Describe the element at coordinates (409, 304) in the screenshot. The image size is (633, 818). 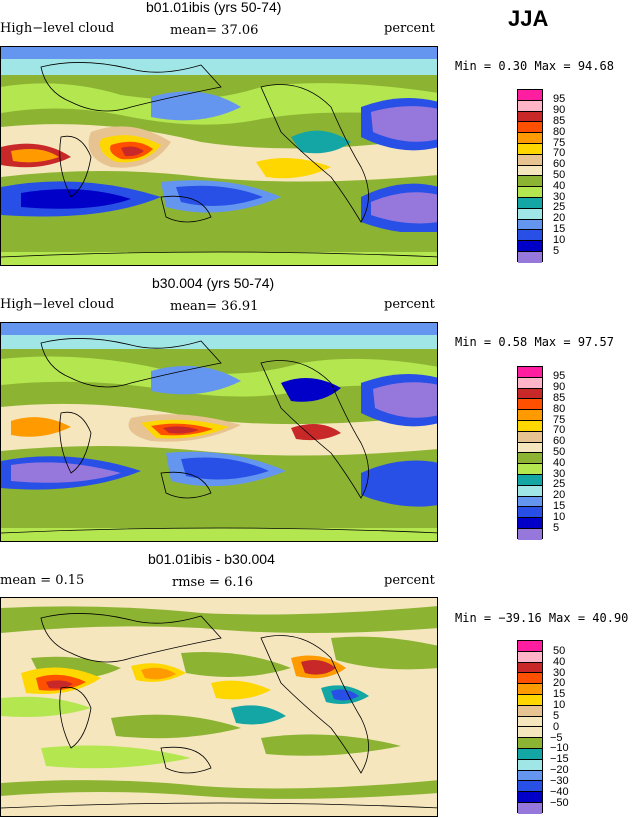
I see `panel2-units: percent` at that location.